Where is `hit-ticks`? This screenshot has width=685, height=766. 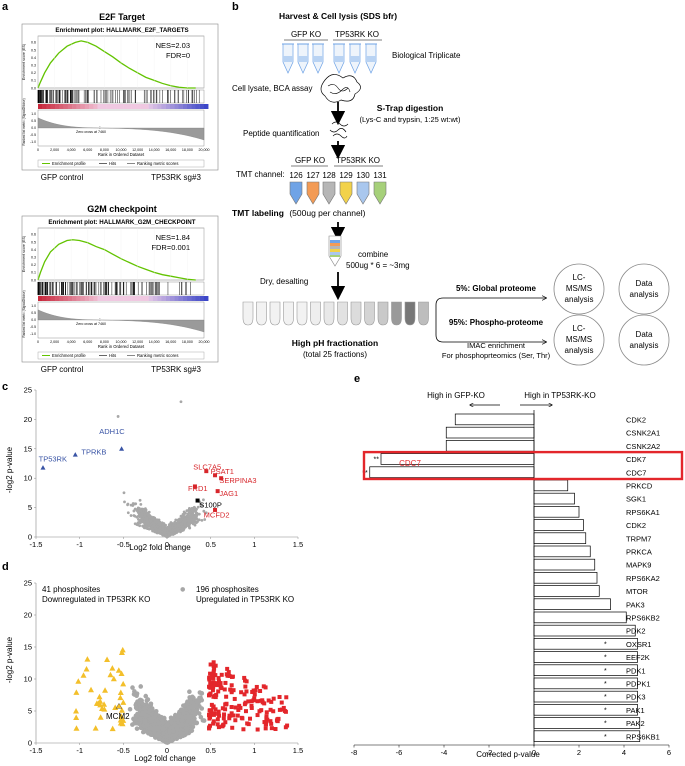
hit-ticks is located at coordinates (121, 96).